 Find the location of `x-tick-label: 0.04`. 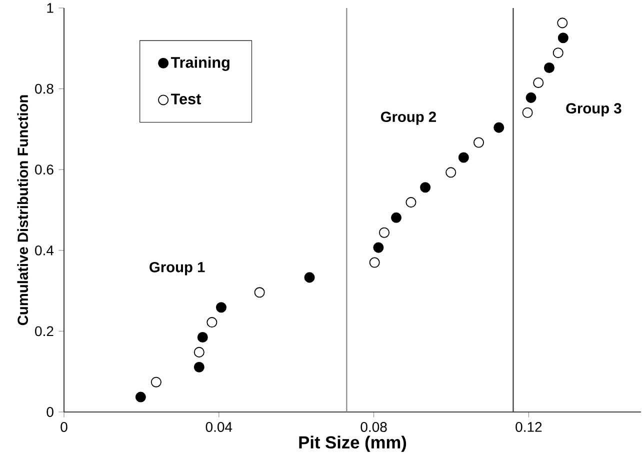

x-tick-label: 0.04 is located at coordinates (219, 427).